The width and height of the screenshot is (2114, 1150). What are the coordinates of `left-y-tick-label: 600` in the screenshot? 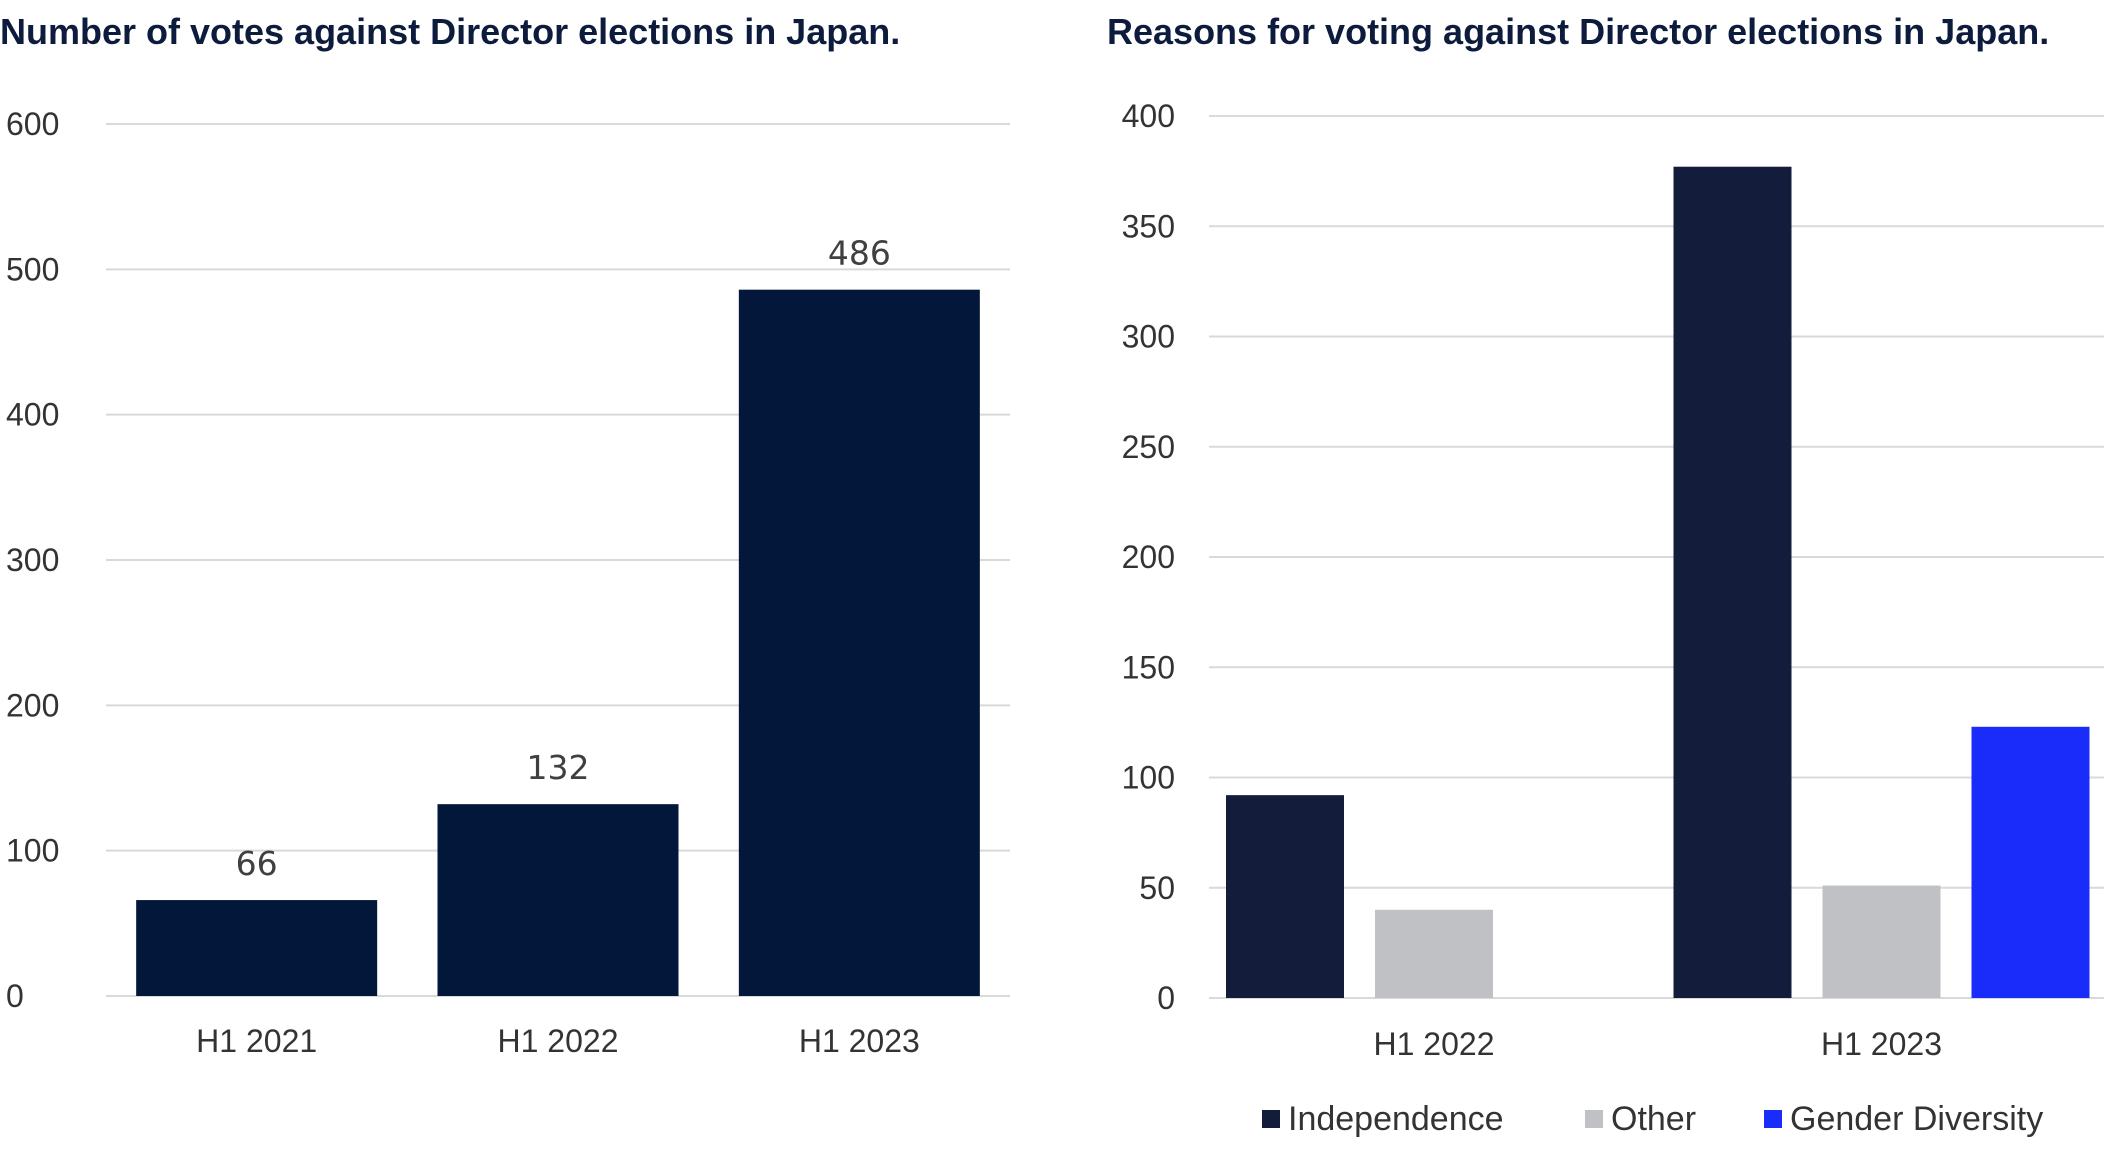 It's located at (32, 124).